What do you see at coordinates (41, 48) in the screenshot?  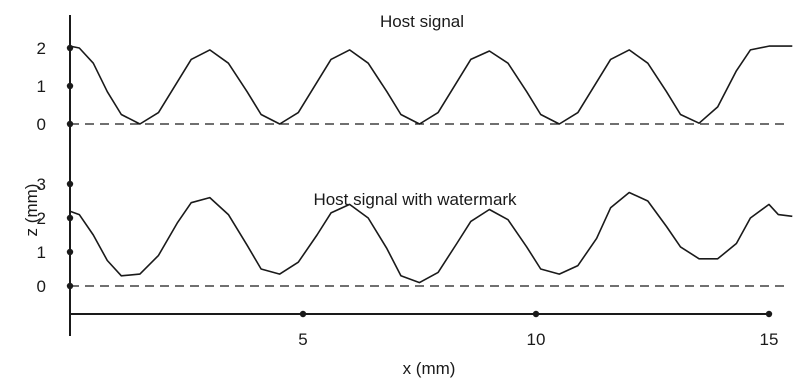 I see `y-tick-label-panel-1-2: 2` at bounding box center [41, 48].